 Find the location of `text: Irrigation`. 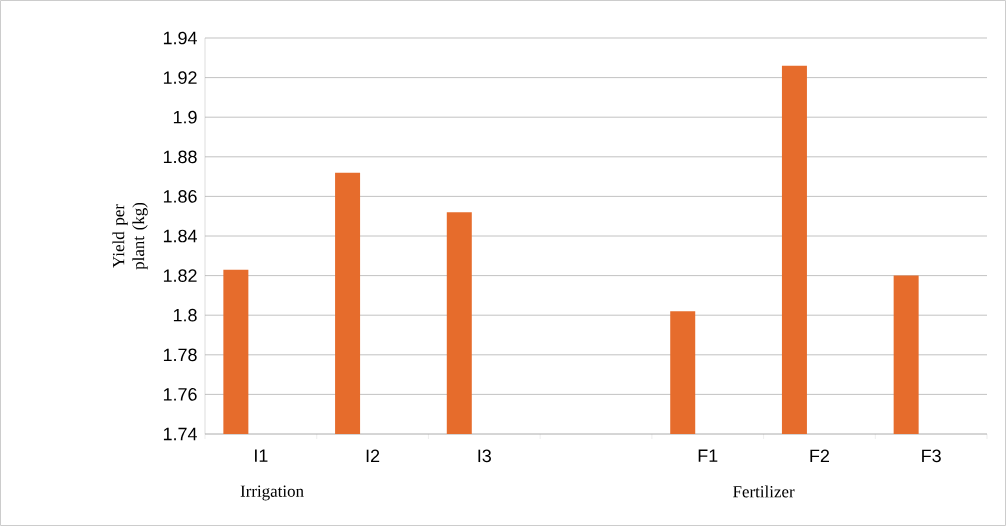

text: Irrigation is located at coordinates (272, 493).